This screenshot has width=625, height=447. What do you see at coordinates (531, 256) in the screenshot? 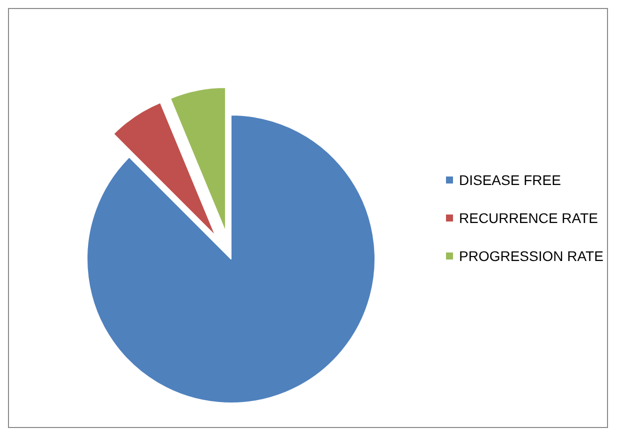
I see `legend-label: PROGRESSION RATE` at bounding box center [531, 256].